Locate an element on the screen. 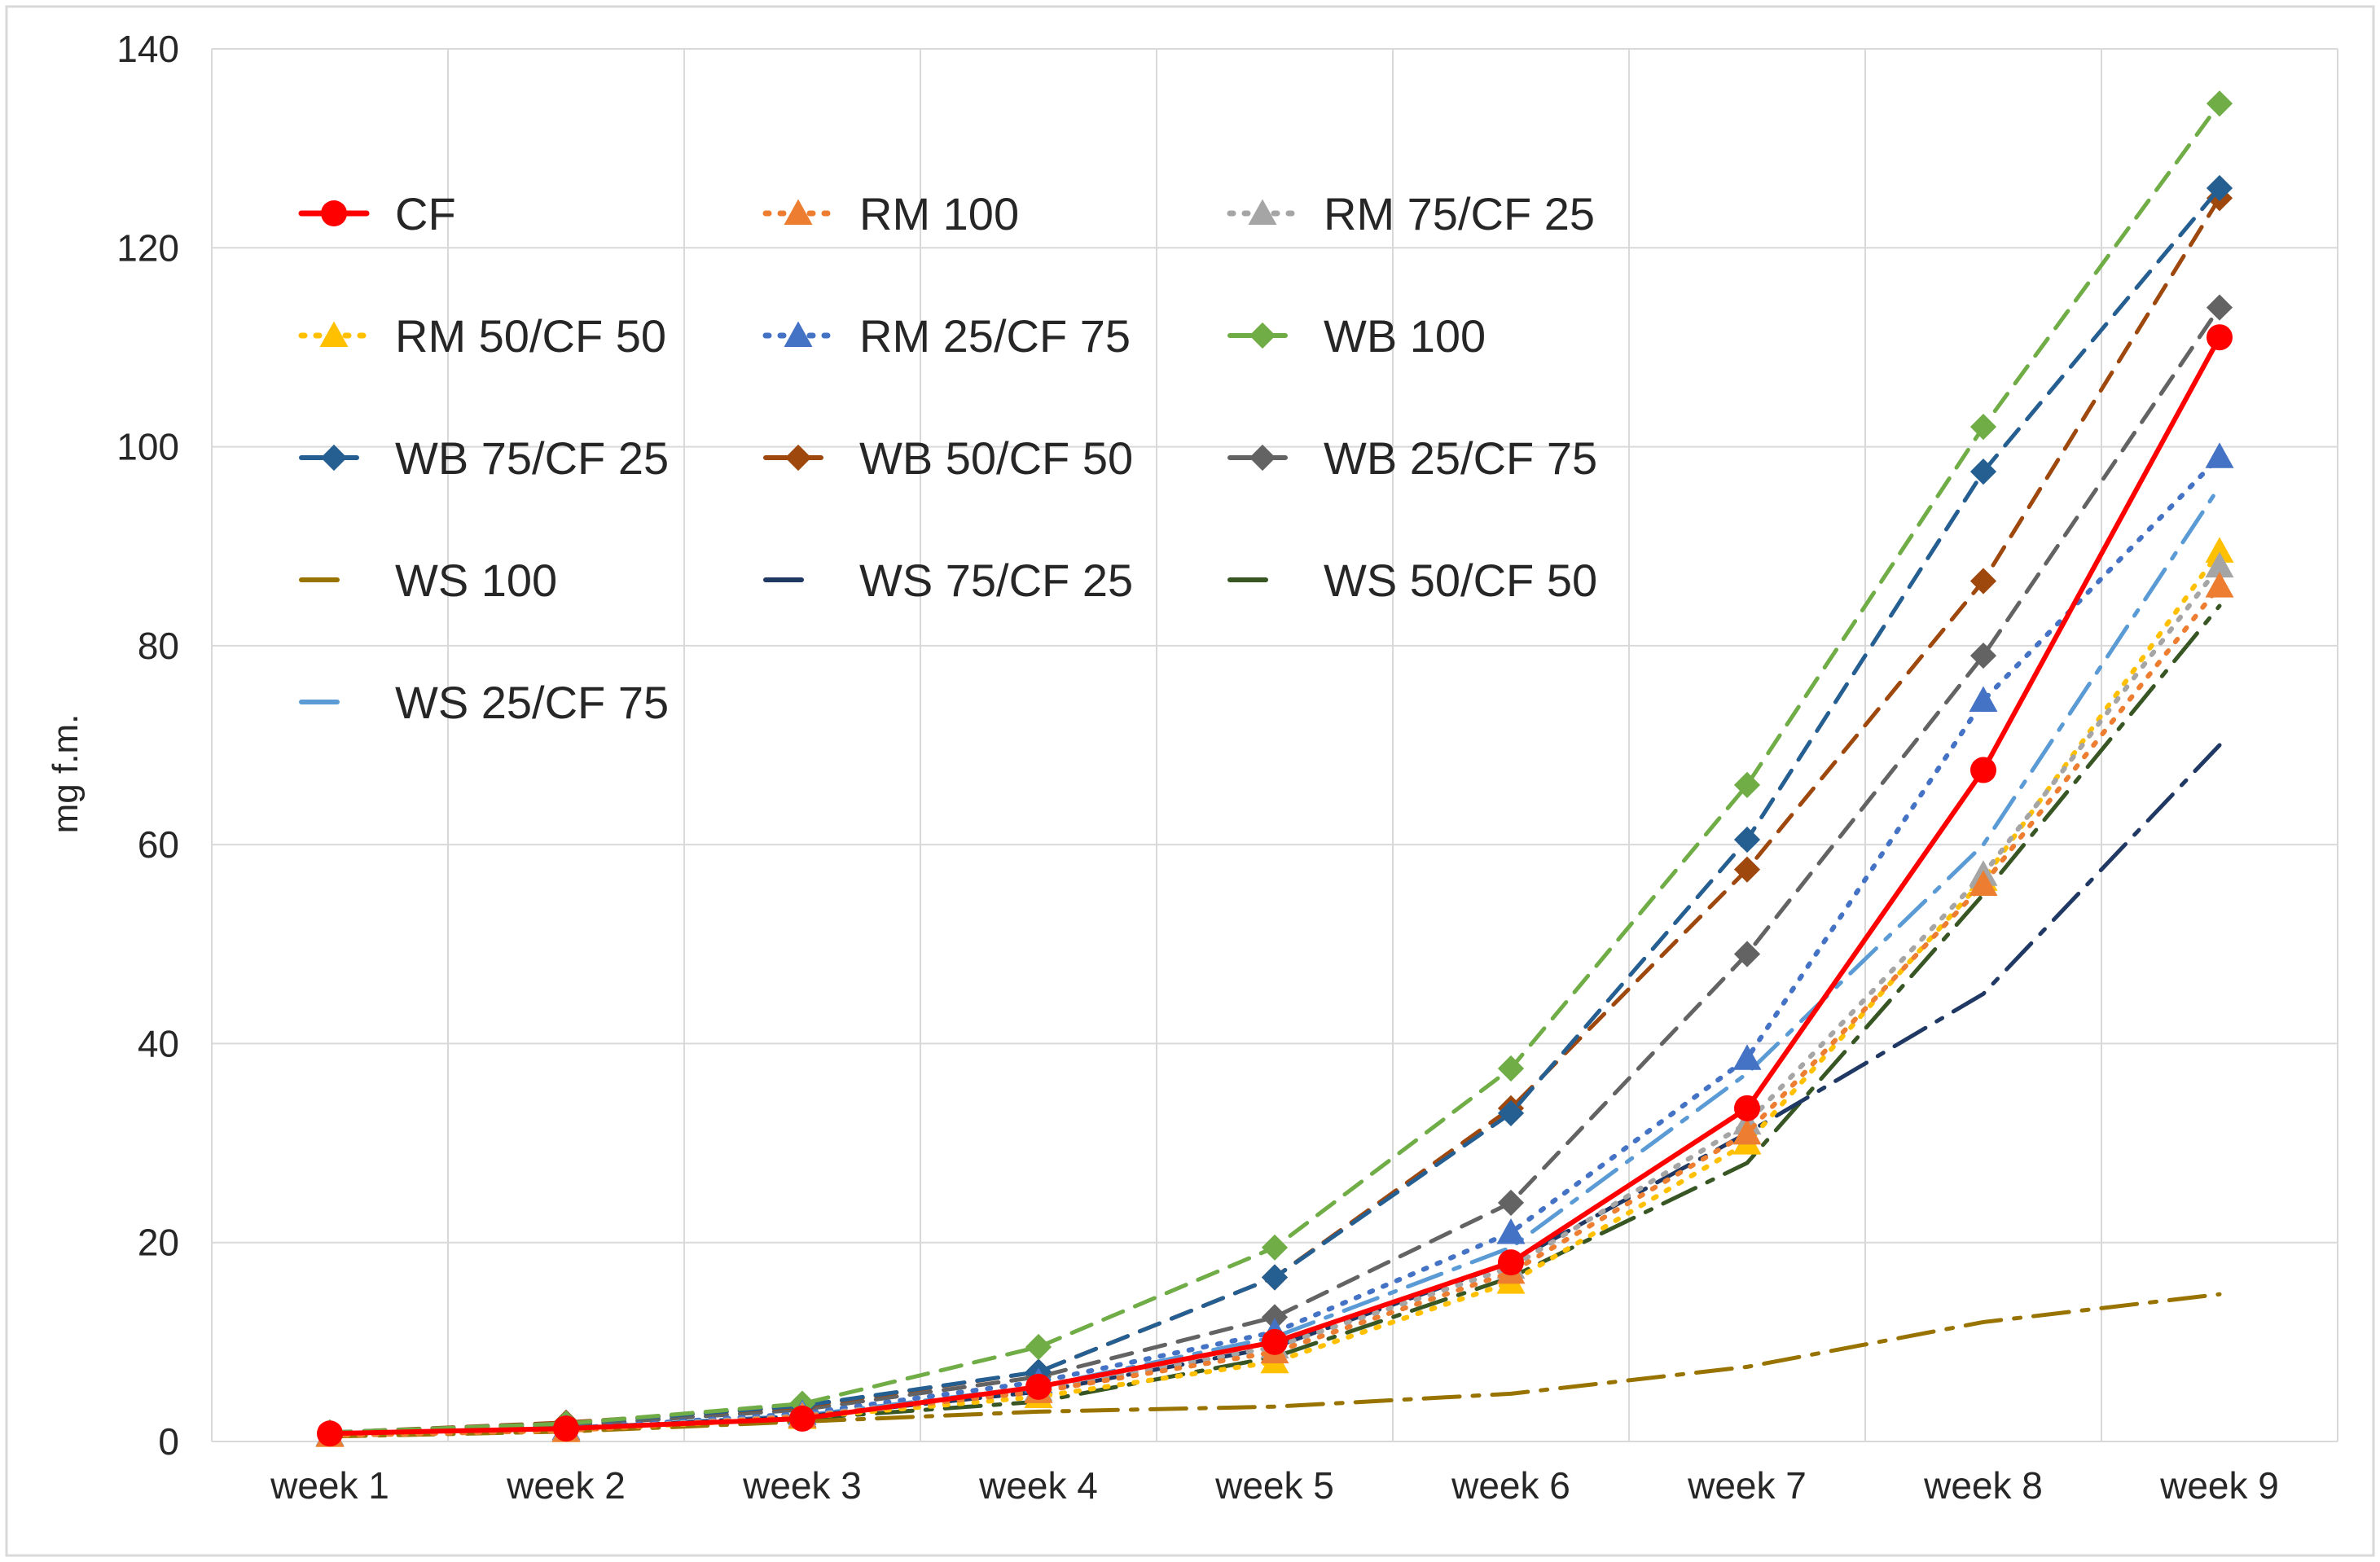 The image size is (2380, 1562). legend-item: WS 50/CF 50 is located at coordinates (1412, 580).